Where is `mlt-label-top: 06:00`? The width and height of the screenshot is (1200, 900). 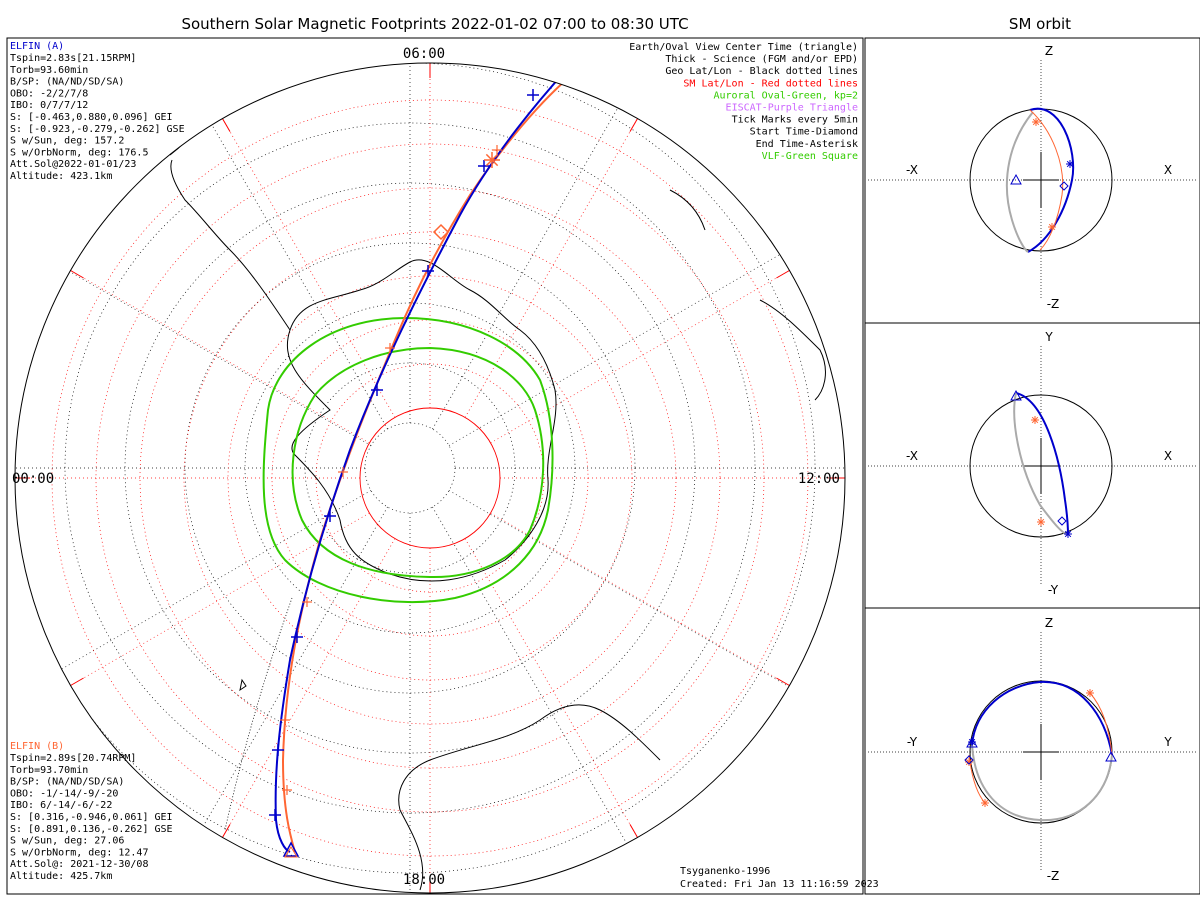 mlt-label-top: 06:00 is located at coordinates (424, 54).